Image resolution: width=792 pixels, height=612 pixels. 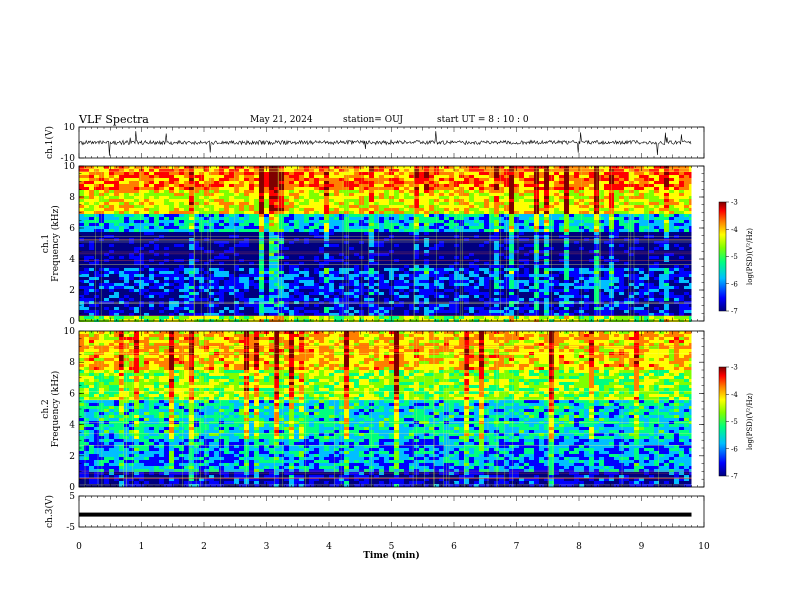 I want to click on y-tick-label: -5, so click(x=70, y=528).